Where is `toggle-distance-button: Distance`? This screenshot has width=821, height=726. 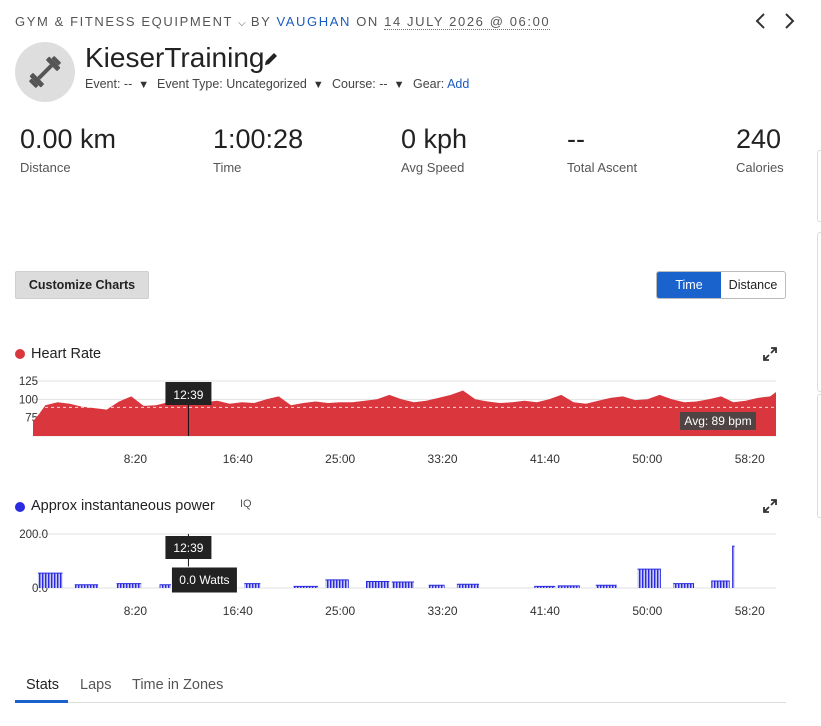
toggle-distance-button: Distance is located at coordinates (753, 285).